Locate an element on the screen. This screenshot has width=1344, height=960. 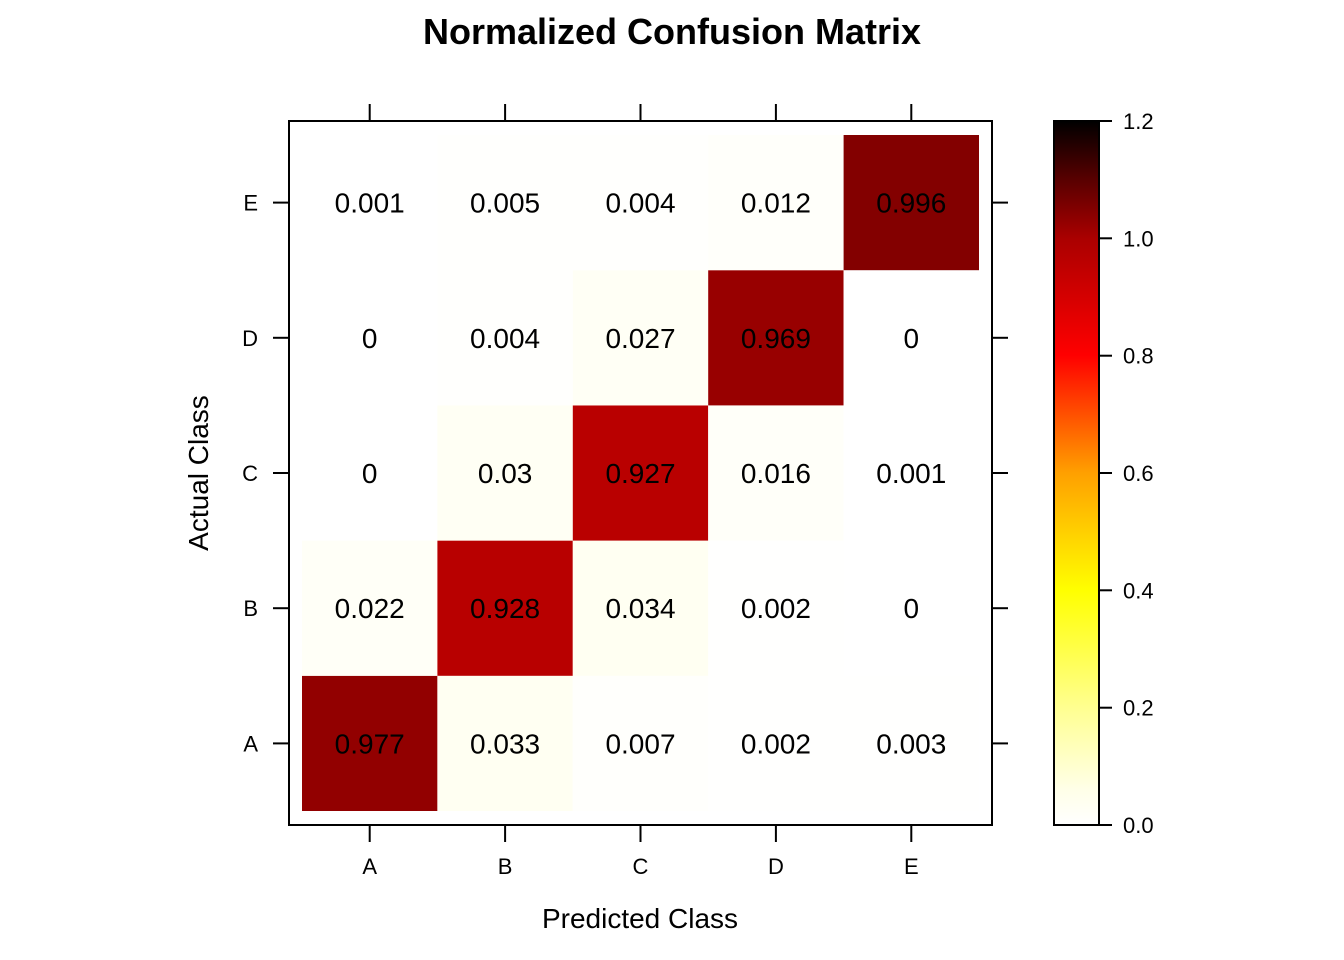
heatmap-cell-D-A is located at coordinates (370, 338).